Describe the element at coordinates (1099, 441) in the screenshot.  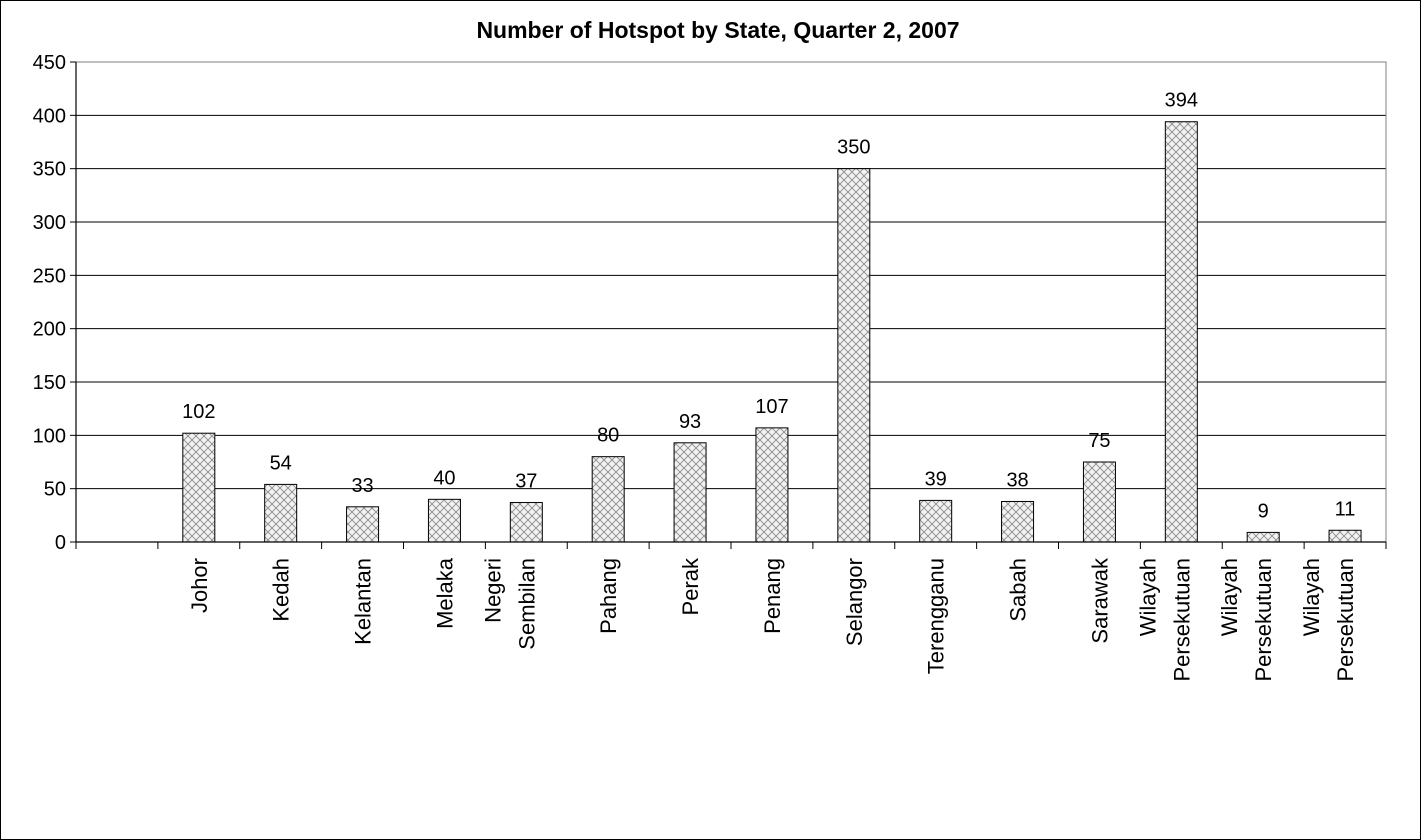
I see `data-label: 75` at that location.